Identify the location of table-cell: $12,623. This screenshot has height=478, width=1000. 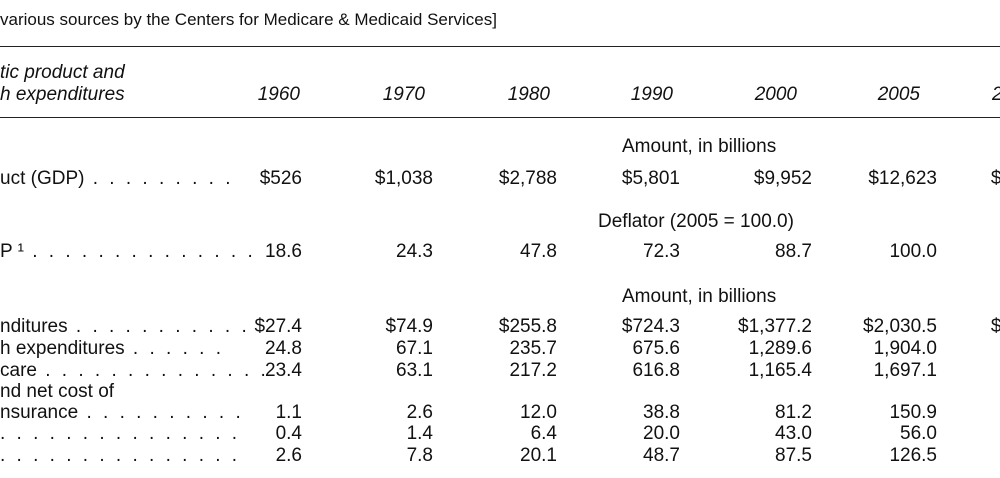
(902, 178).